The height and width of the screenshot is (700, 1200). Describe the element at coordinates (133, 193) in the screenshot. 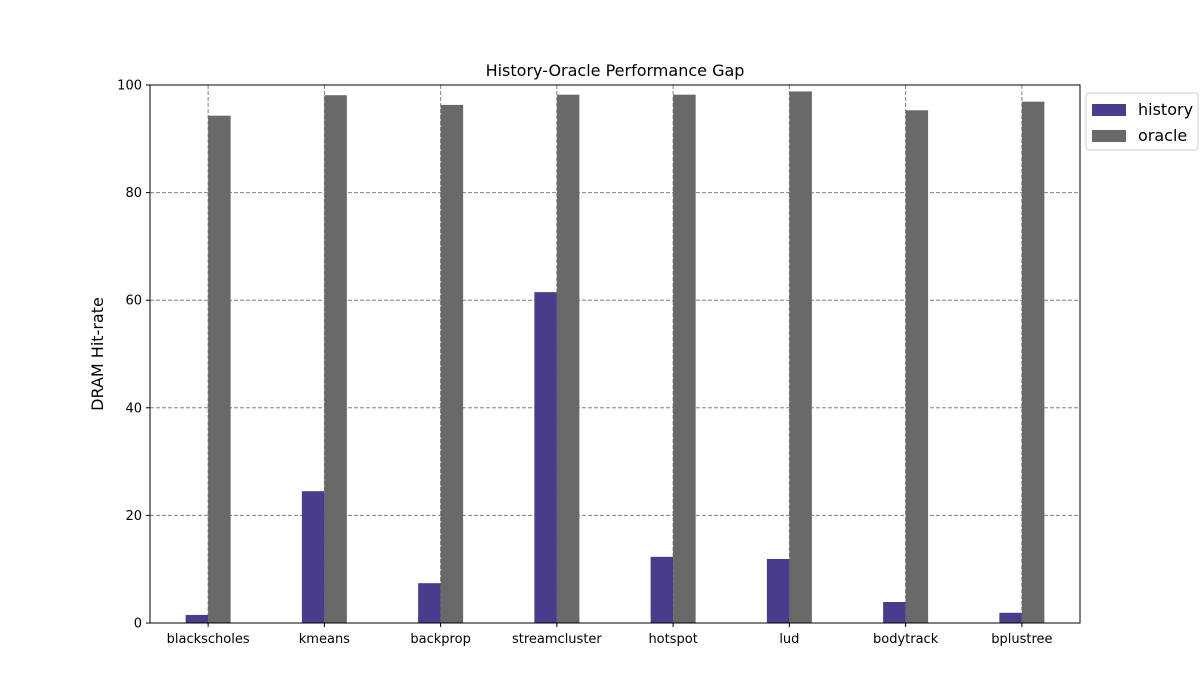

I see `y-tick-label: 80` at that location.